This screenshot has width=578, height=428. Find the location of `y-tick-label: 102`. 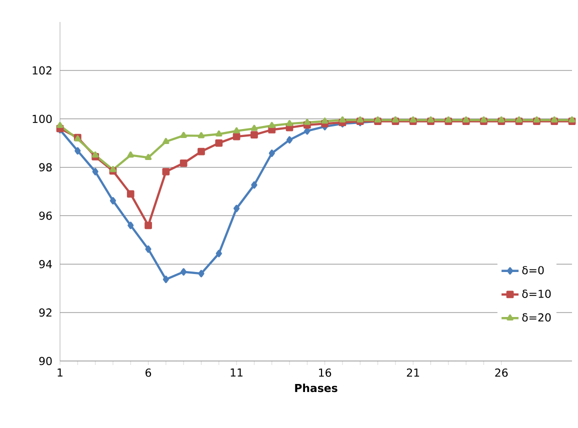

y-tick-label: 102 is located at coordinates (42, 70).